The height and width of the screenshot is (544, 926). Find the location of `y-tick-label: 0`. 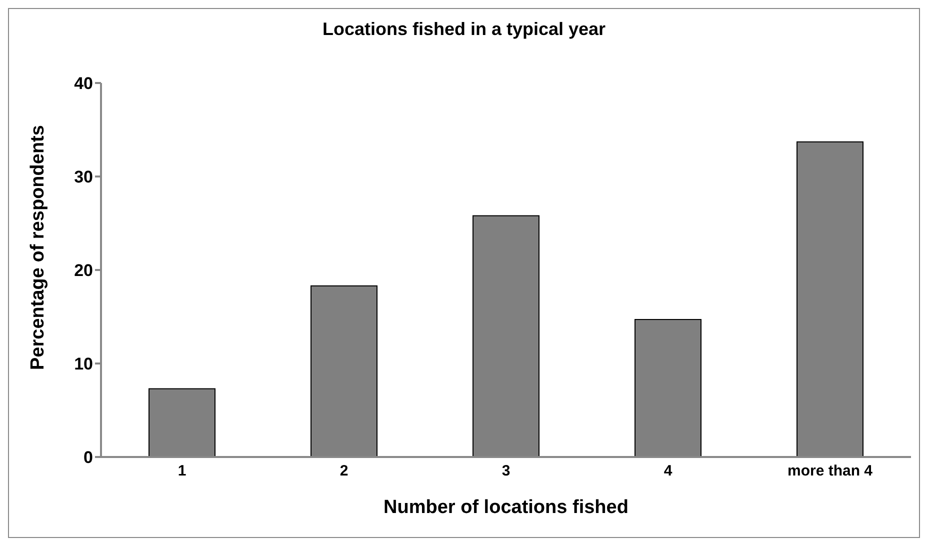

y-tick-label: 0 is located at coordinates (88, 458).